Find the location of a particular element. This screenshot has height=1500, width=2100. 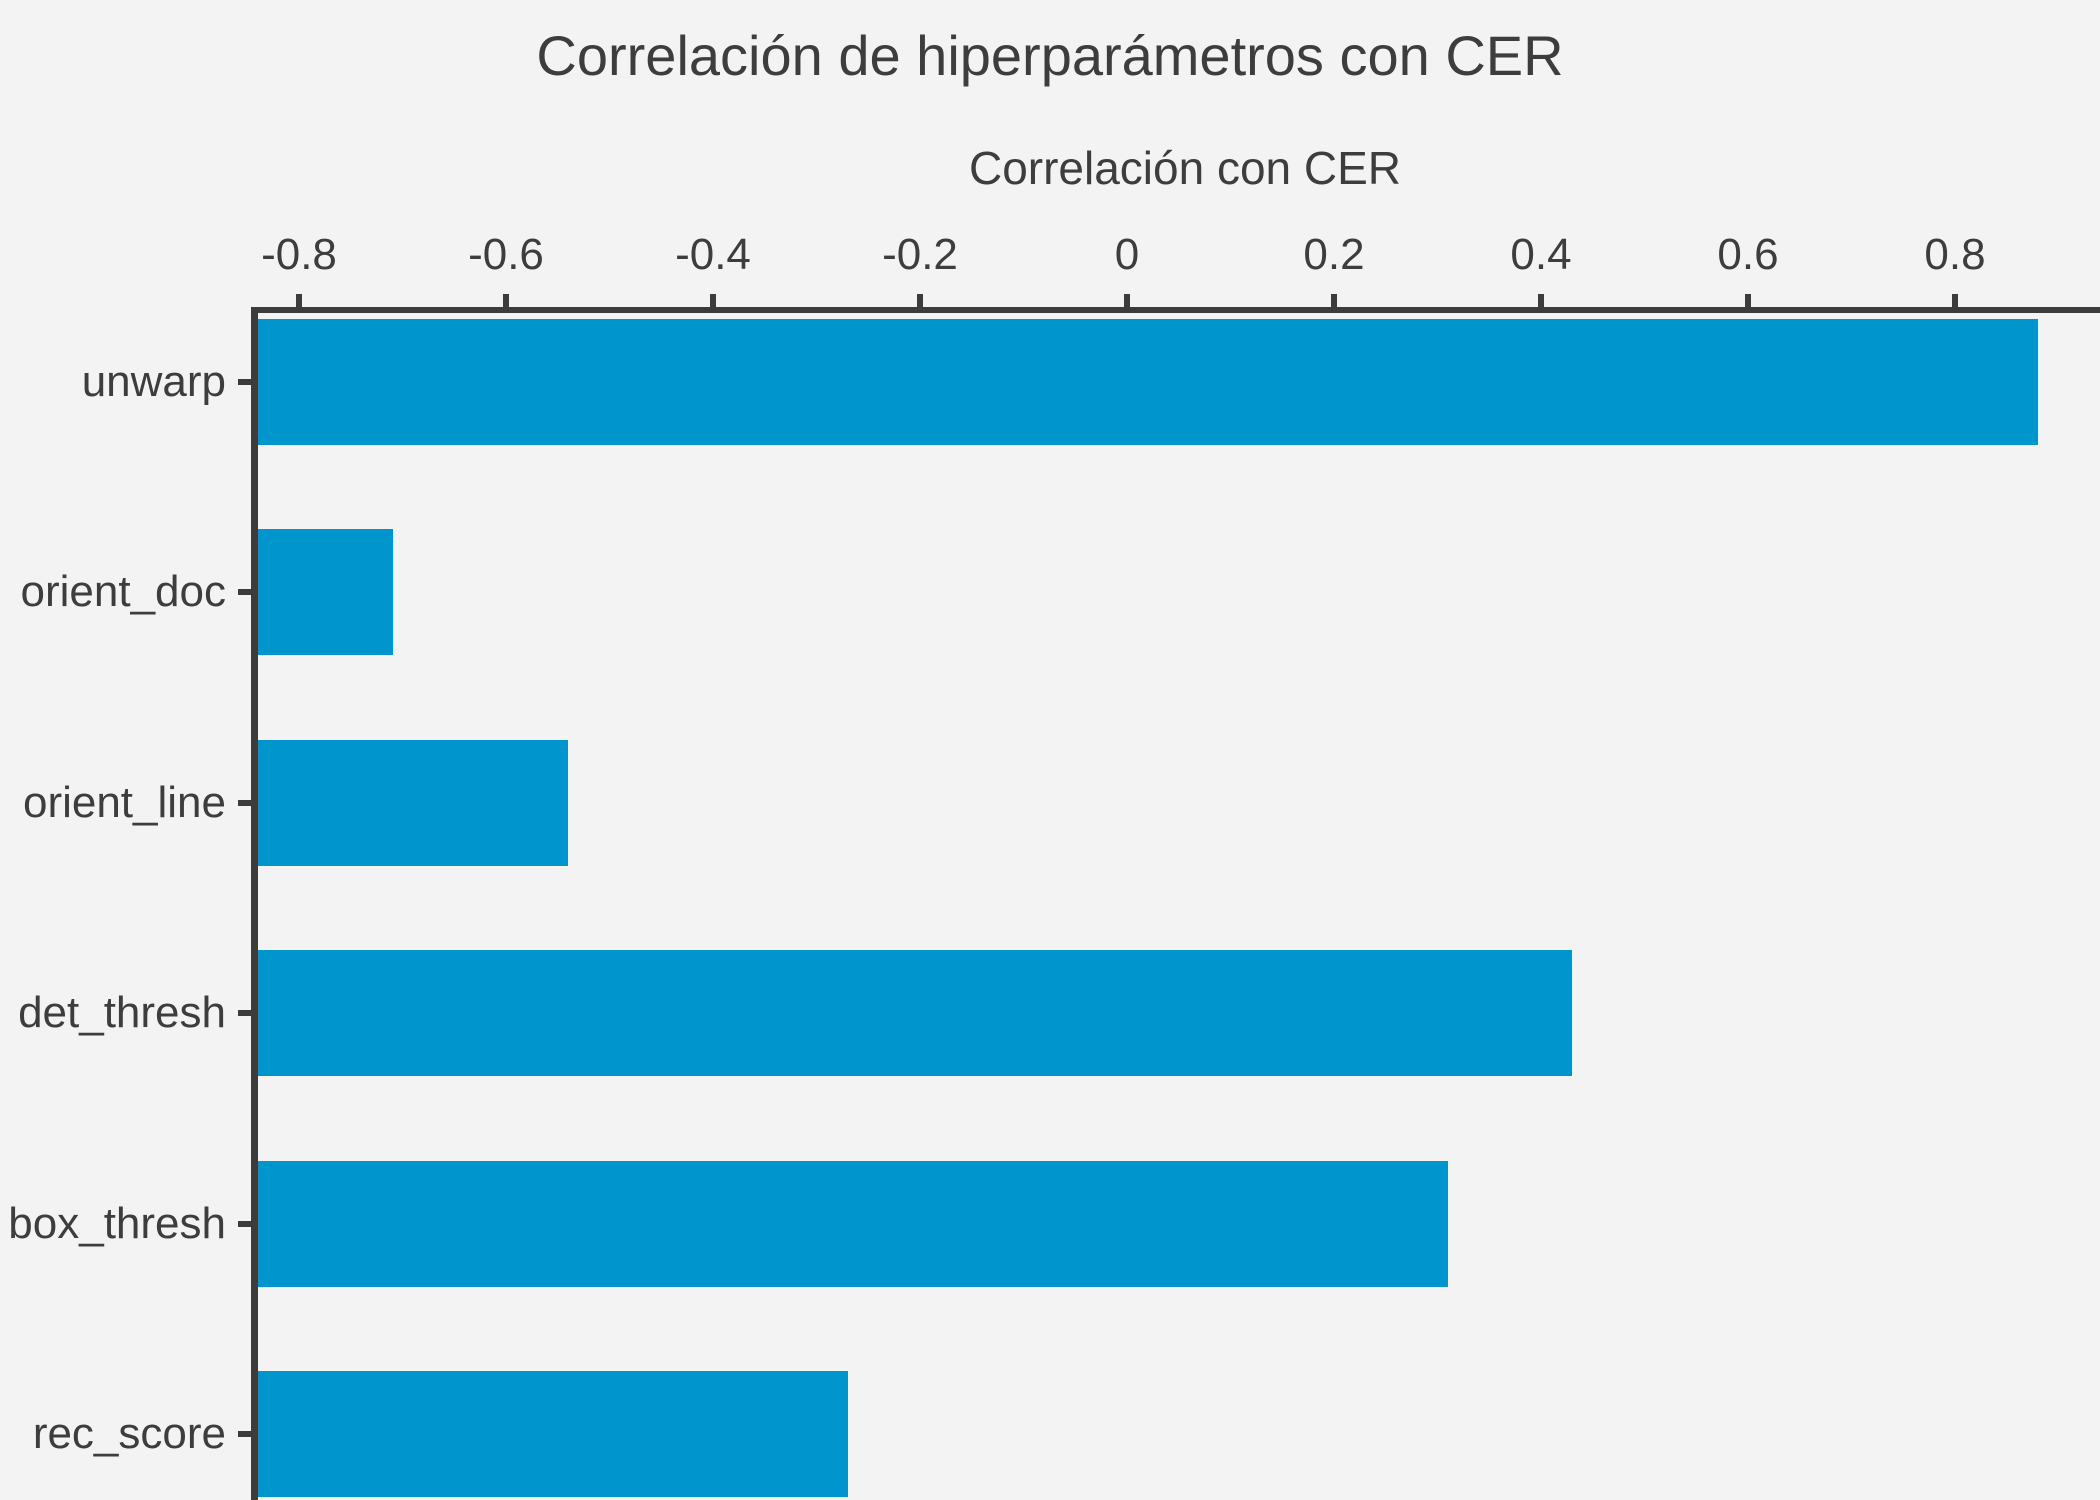

y-tick-mark-unwarp is located at coordinates (245, 382).